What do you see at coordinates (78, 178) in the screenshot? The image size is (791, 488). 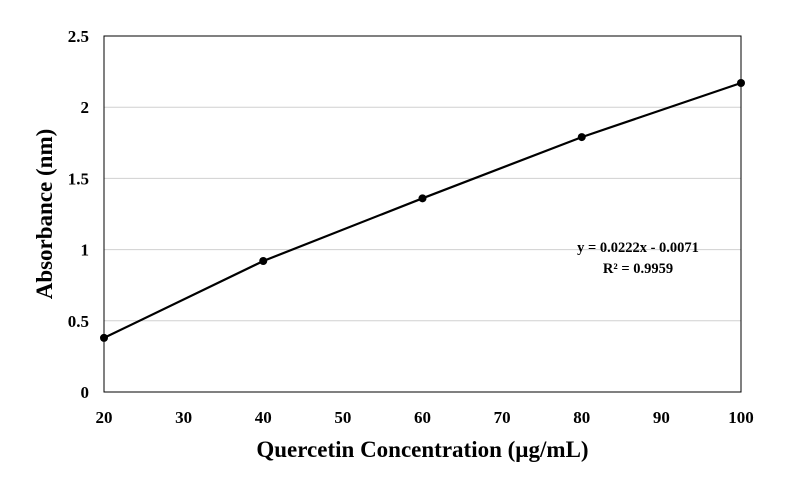 I see `y-tick-label: 1.5` at bounding box center [78, 178].